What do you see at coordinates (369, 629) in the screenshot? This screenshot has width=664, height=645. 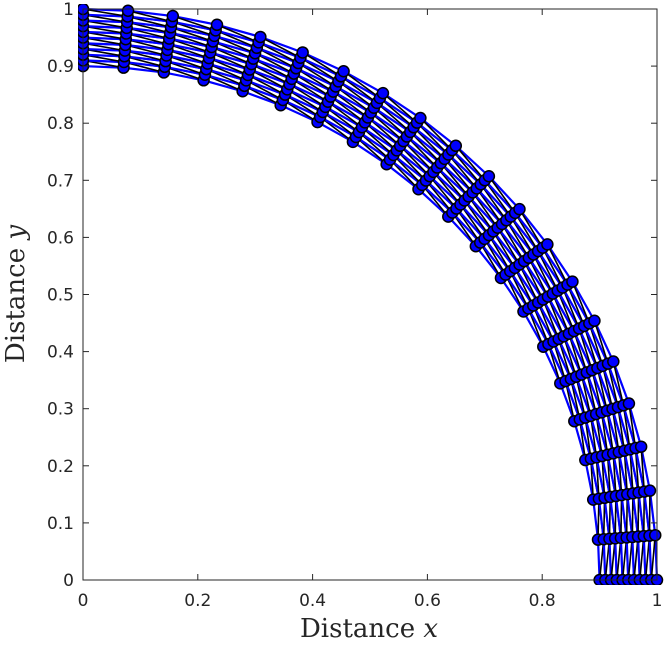 I see `x-axis-label: Distance x` at bounding box center [369, 629].